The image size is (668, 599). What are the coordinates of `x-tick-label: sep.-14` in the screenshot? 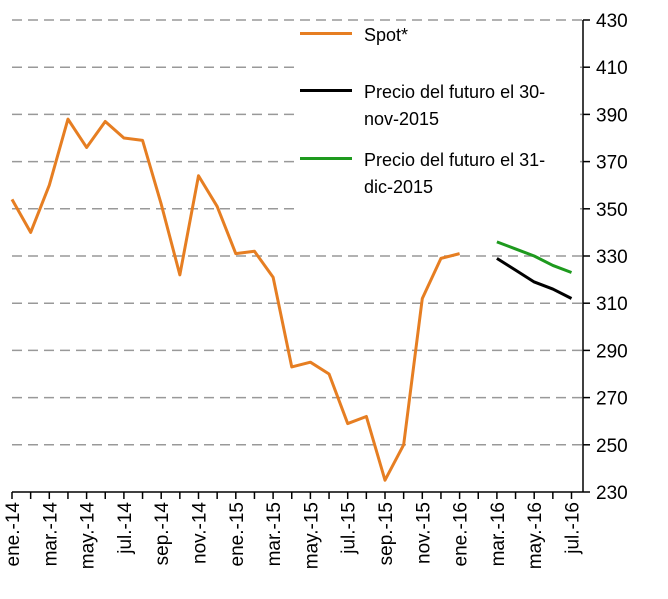 It's located at (162, 534).